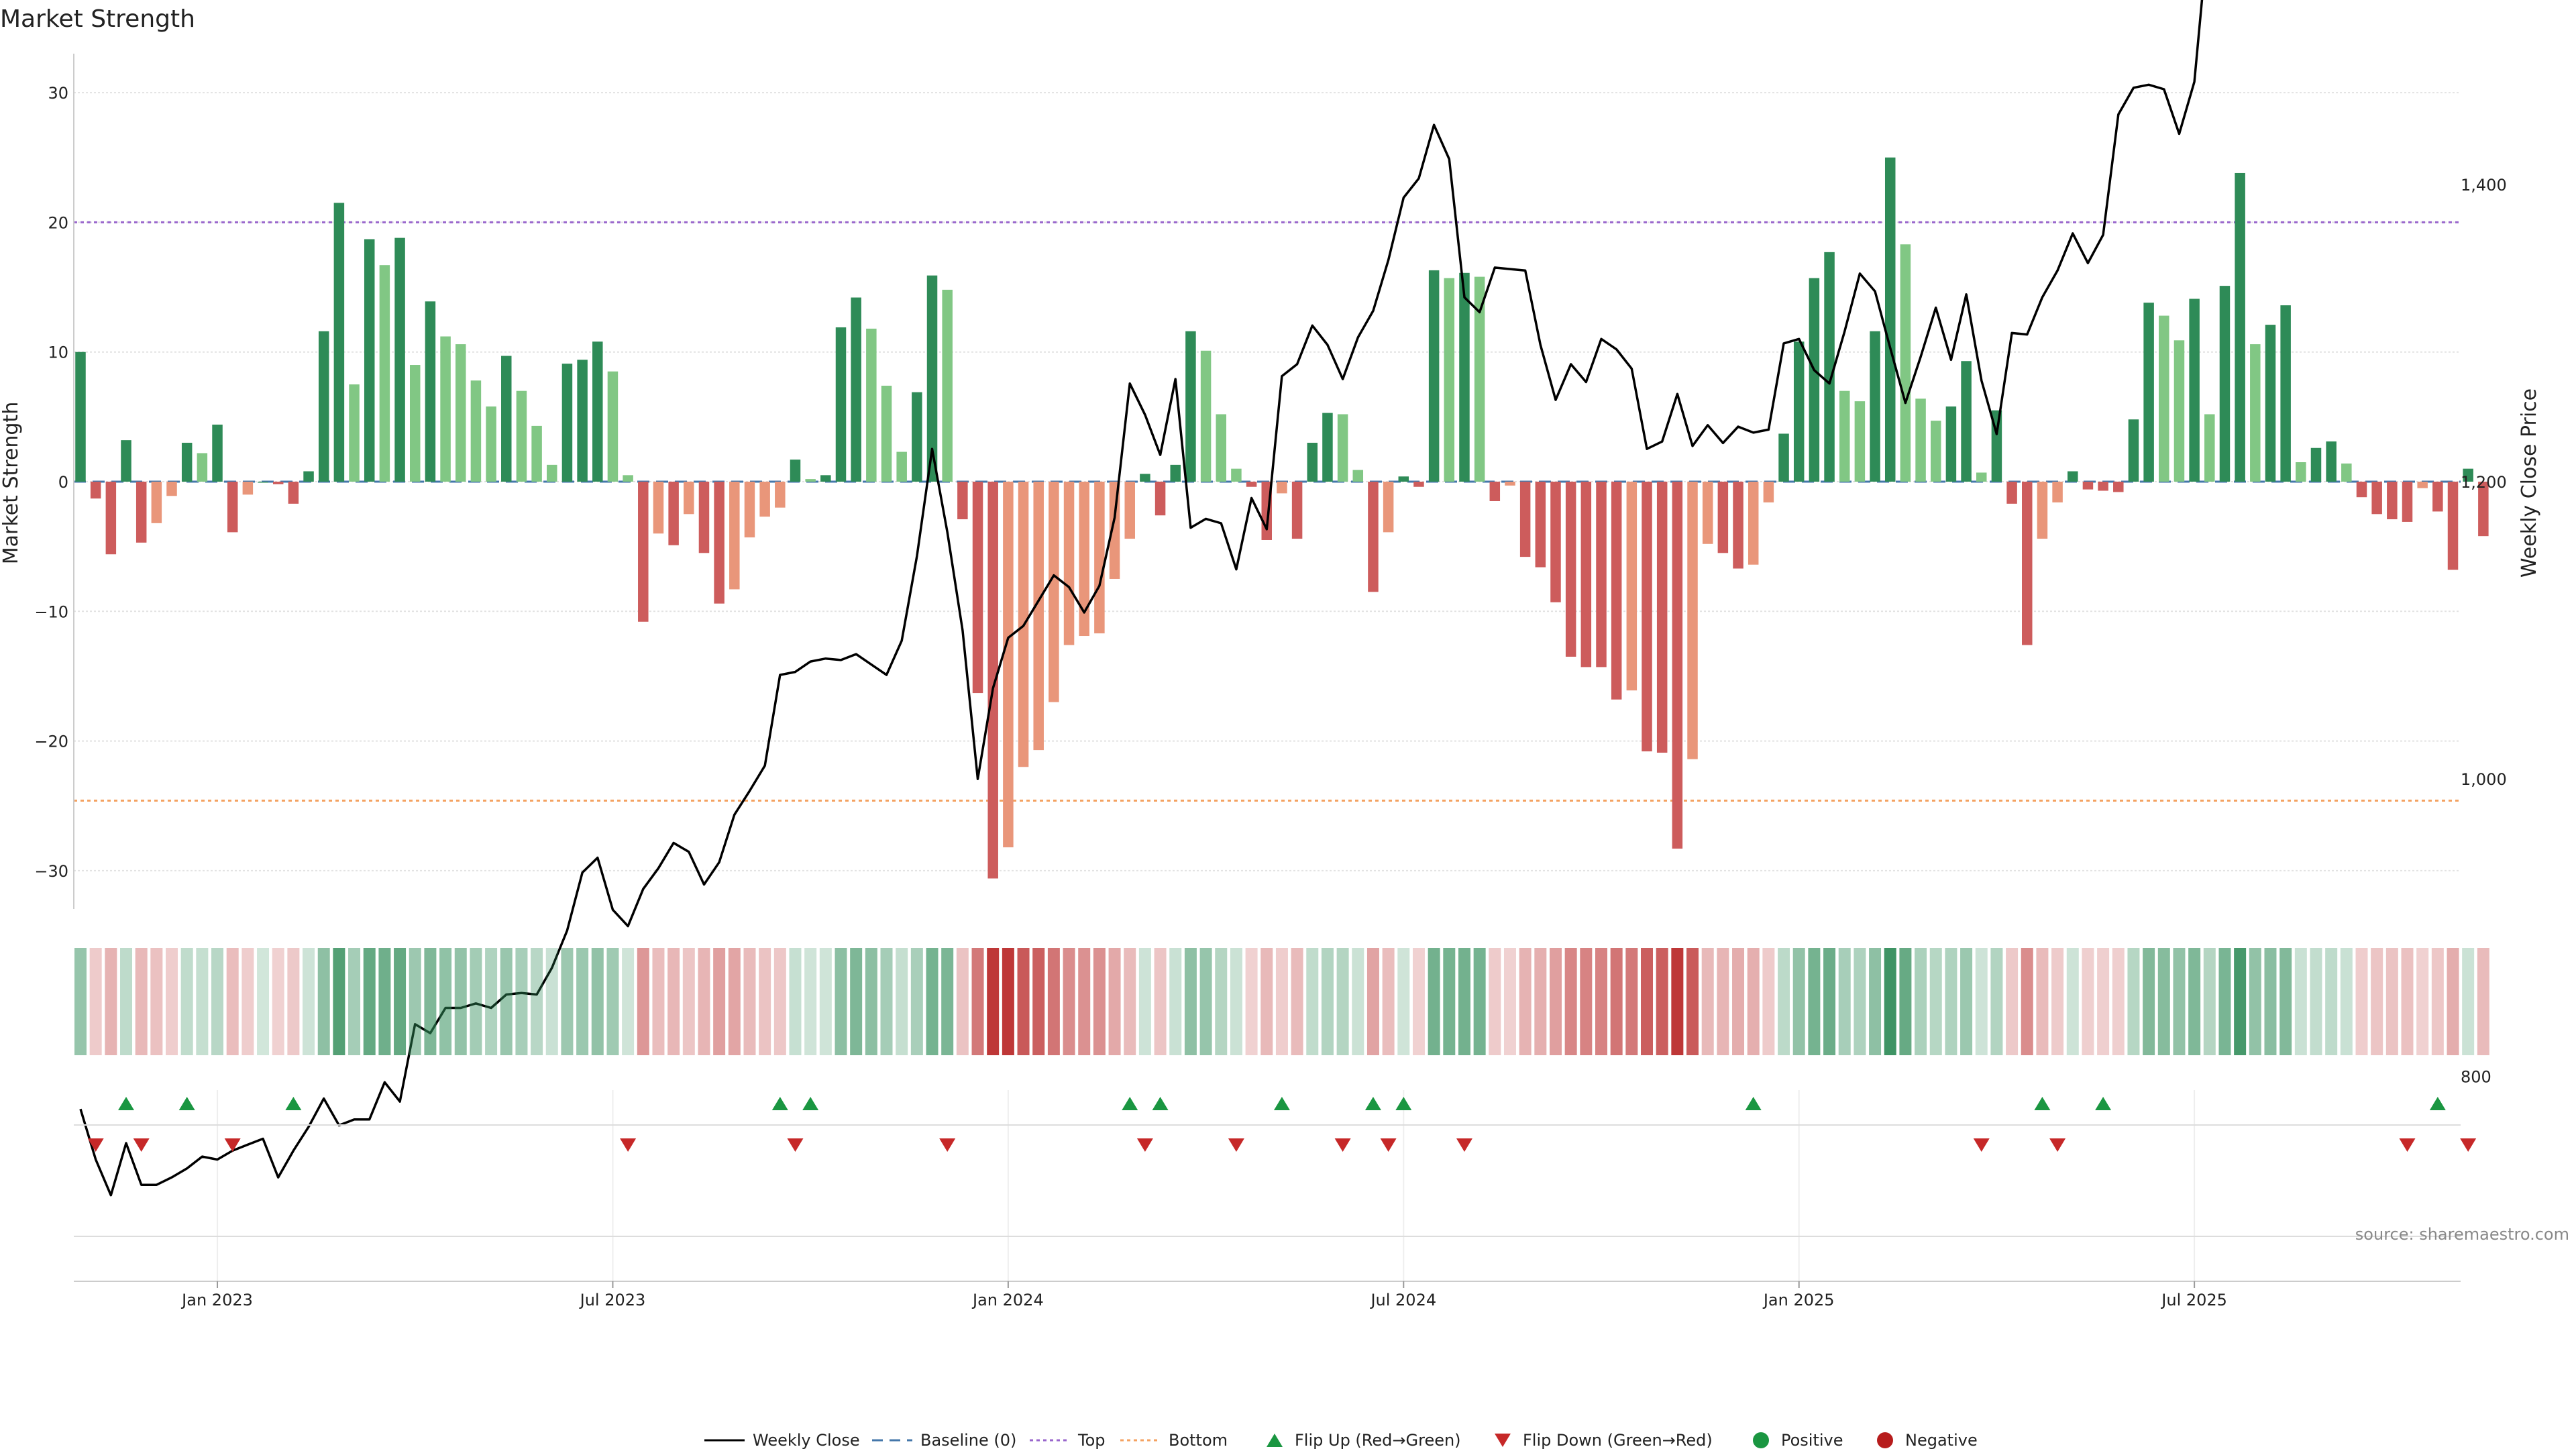 The height and width of the screenshot is (1449, 2576). What do you see at coordinates (2193, 1300) in the screenshot?
I see `x-tick-label: Jul 2025` at bounding box center [2193, 1300].